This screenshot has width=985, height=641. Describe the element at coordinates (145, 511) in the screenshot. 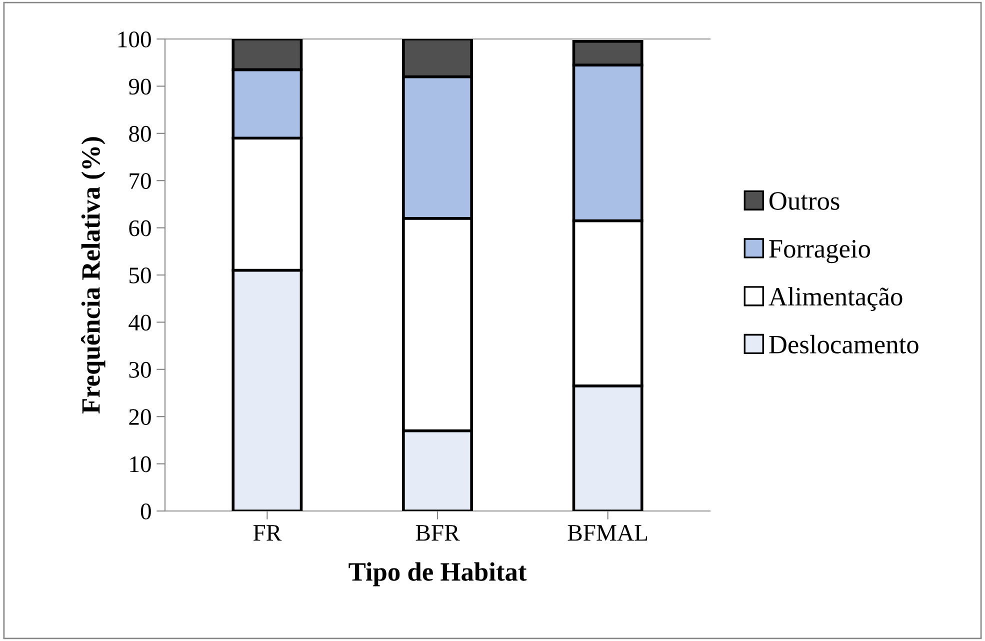

I see `y-tick-label: 0` at that location.